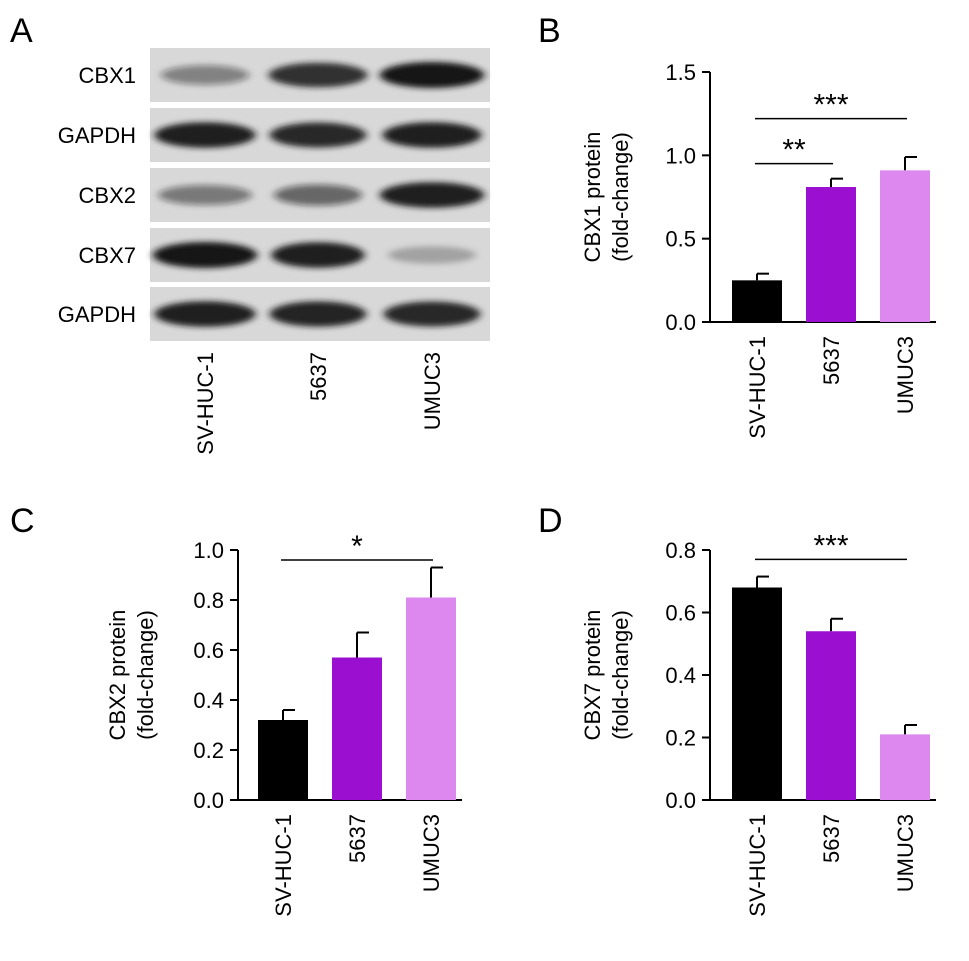 Image resolution: width=969 pixels, height=961 pixels. What do you see at coordinates (107, 75) in the screenshot?
I see `blot-row-label: CBX1` at bounding box center [107, 75].